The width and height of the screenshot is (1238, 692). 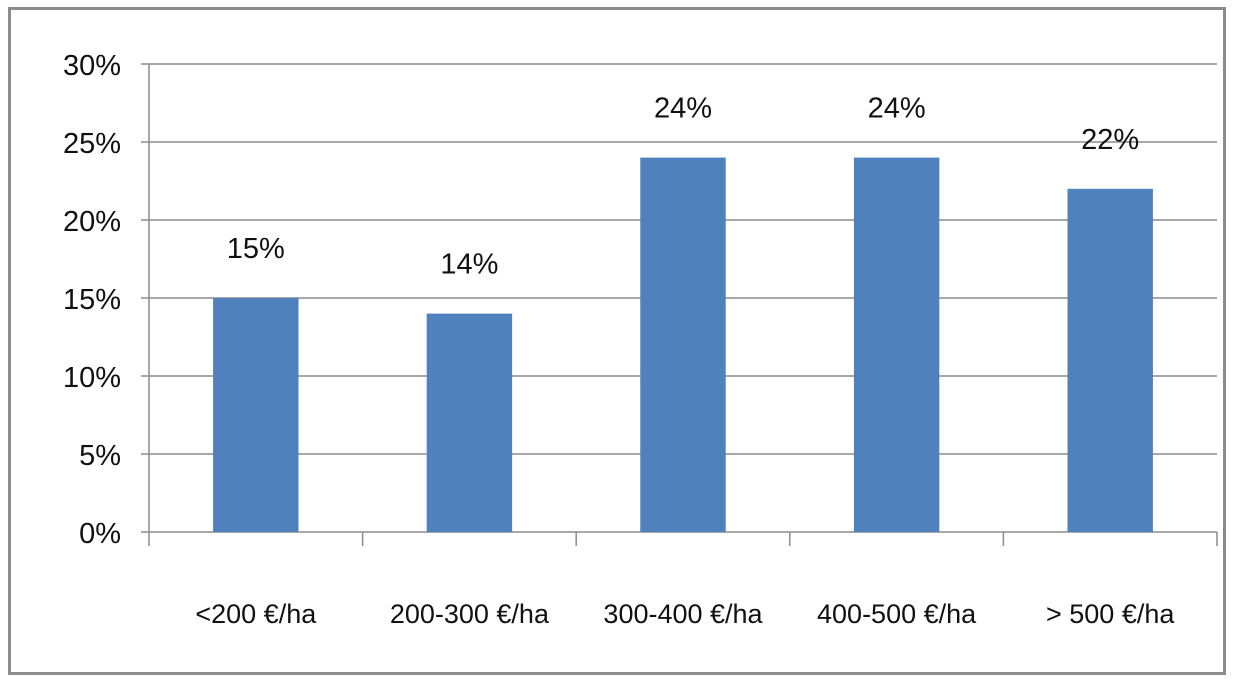 What do you see at coordinates (92, 222) in the screenshot?
I see `ytick-label: 20%` at bounding box center [92, 222].